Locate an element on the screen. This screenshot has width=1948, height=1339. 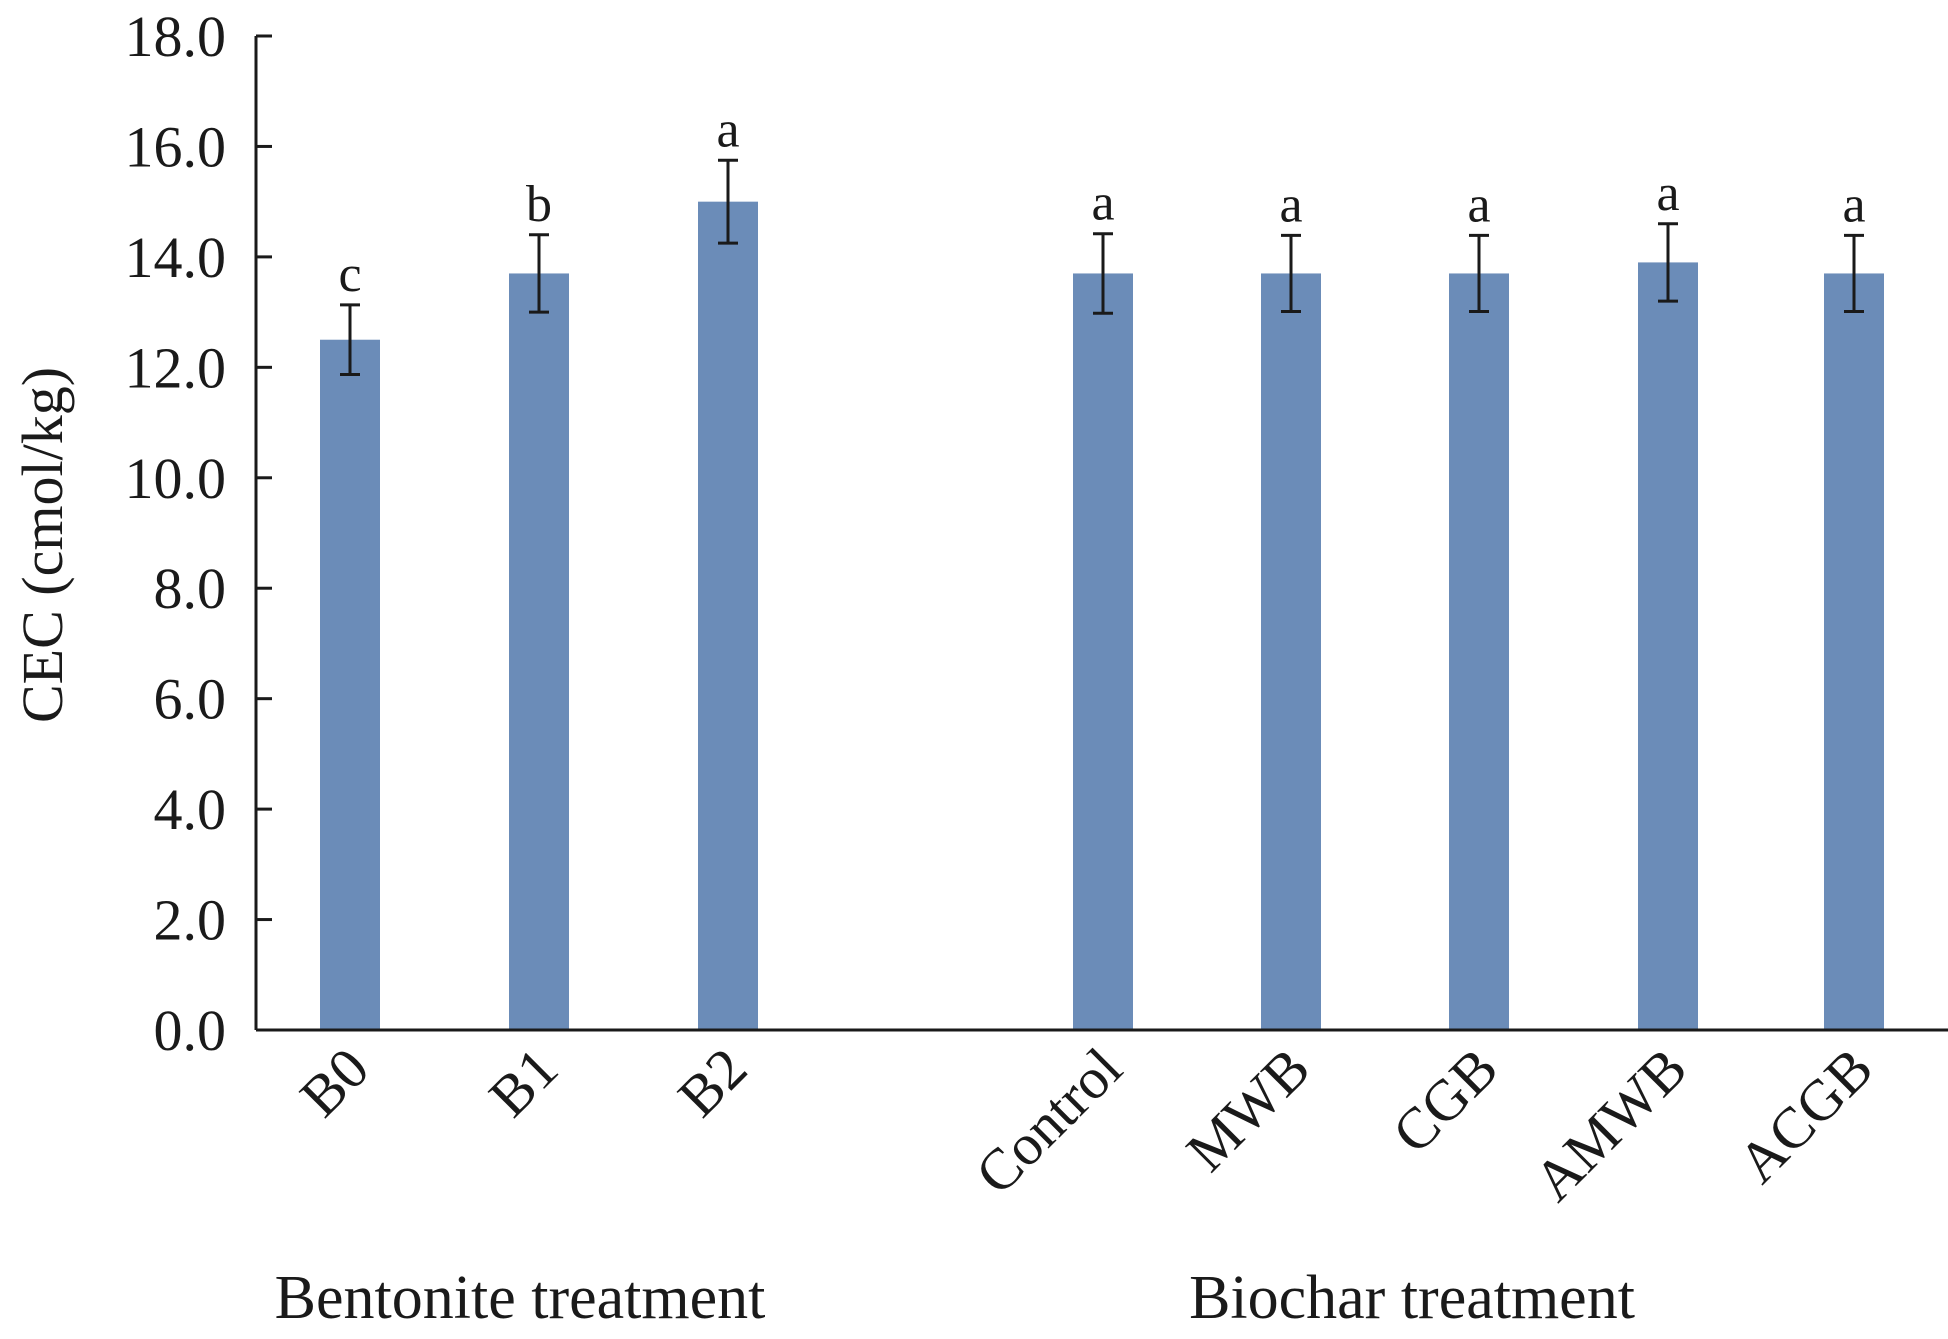
y-tick-label: 4.0 is located at coordinates (190, 809).